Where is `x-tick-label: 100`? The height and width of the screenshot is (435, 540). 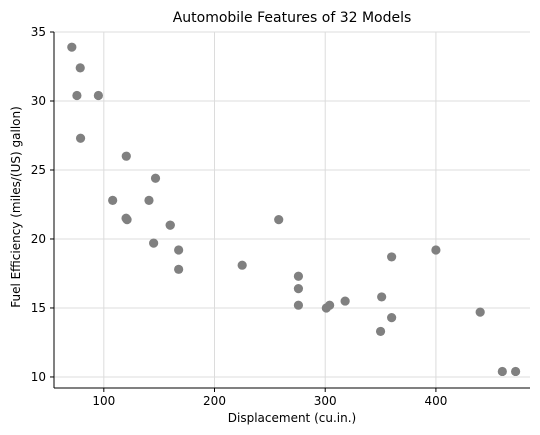
x-tick-label: 100 is located at coordinates (103, 401).